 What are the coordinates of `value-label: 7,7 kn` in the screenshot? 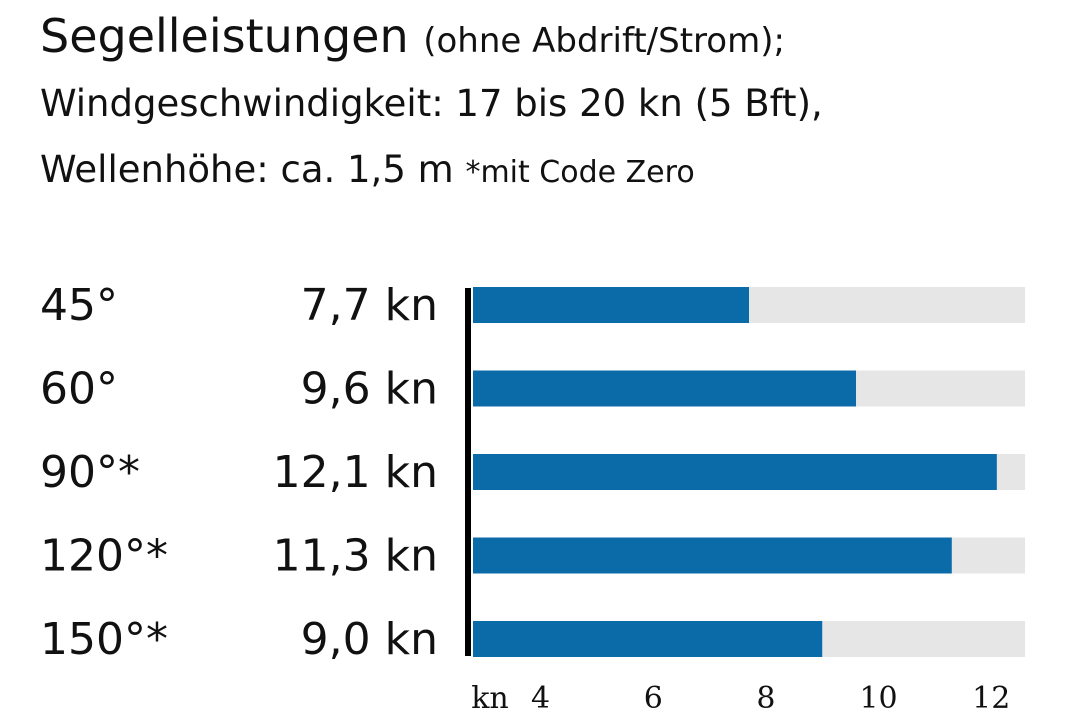 It's located at (369, 305).